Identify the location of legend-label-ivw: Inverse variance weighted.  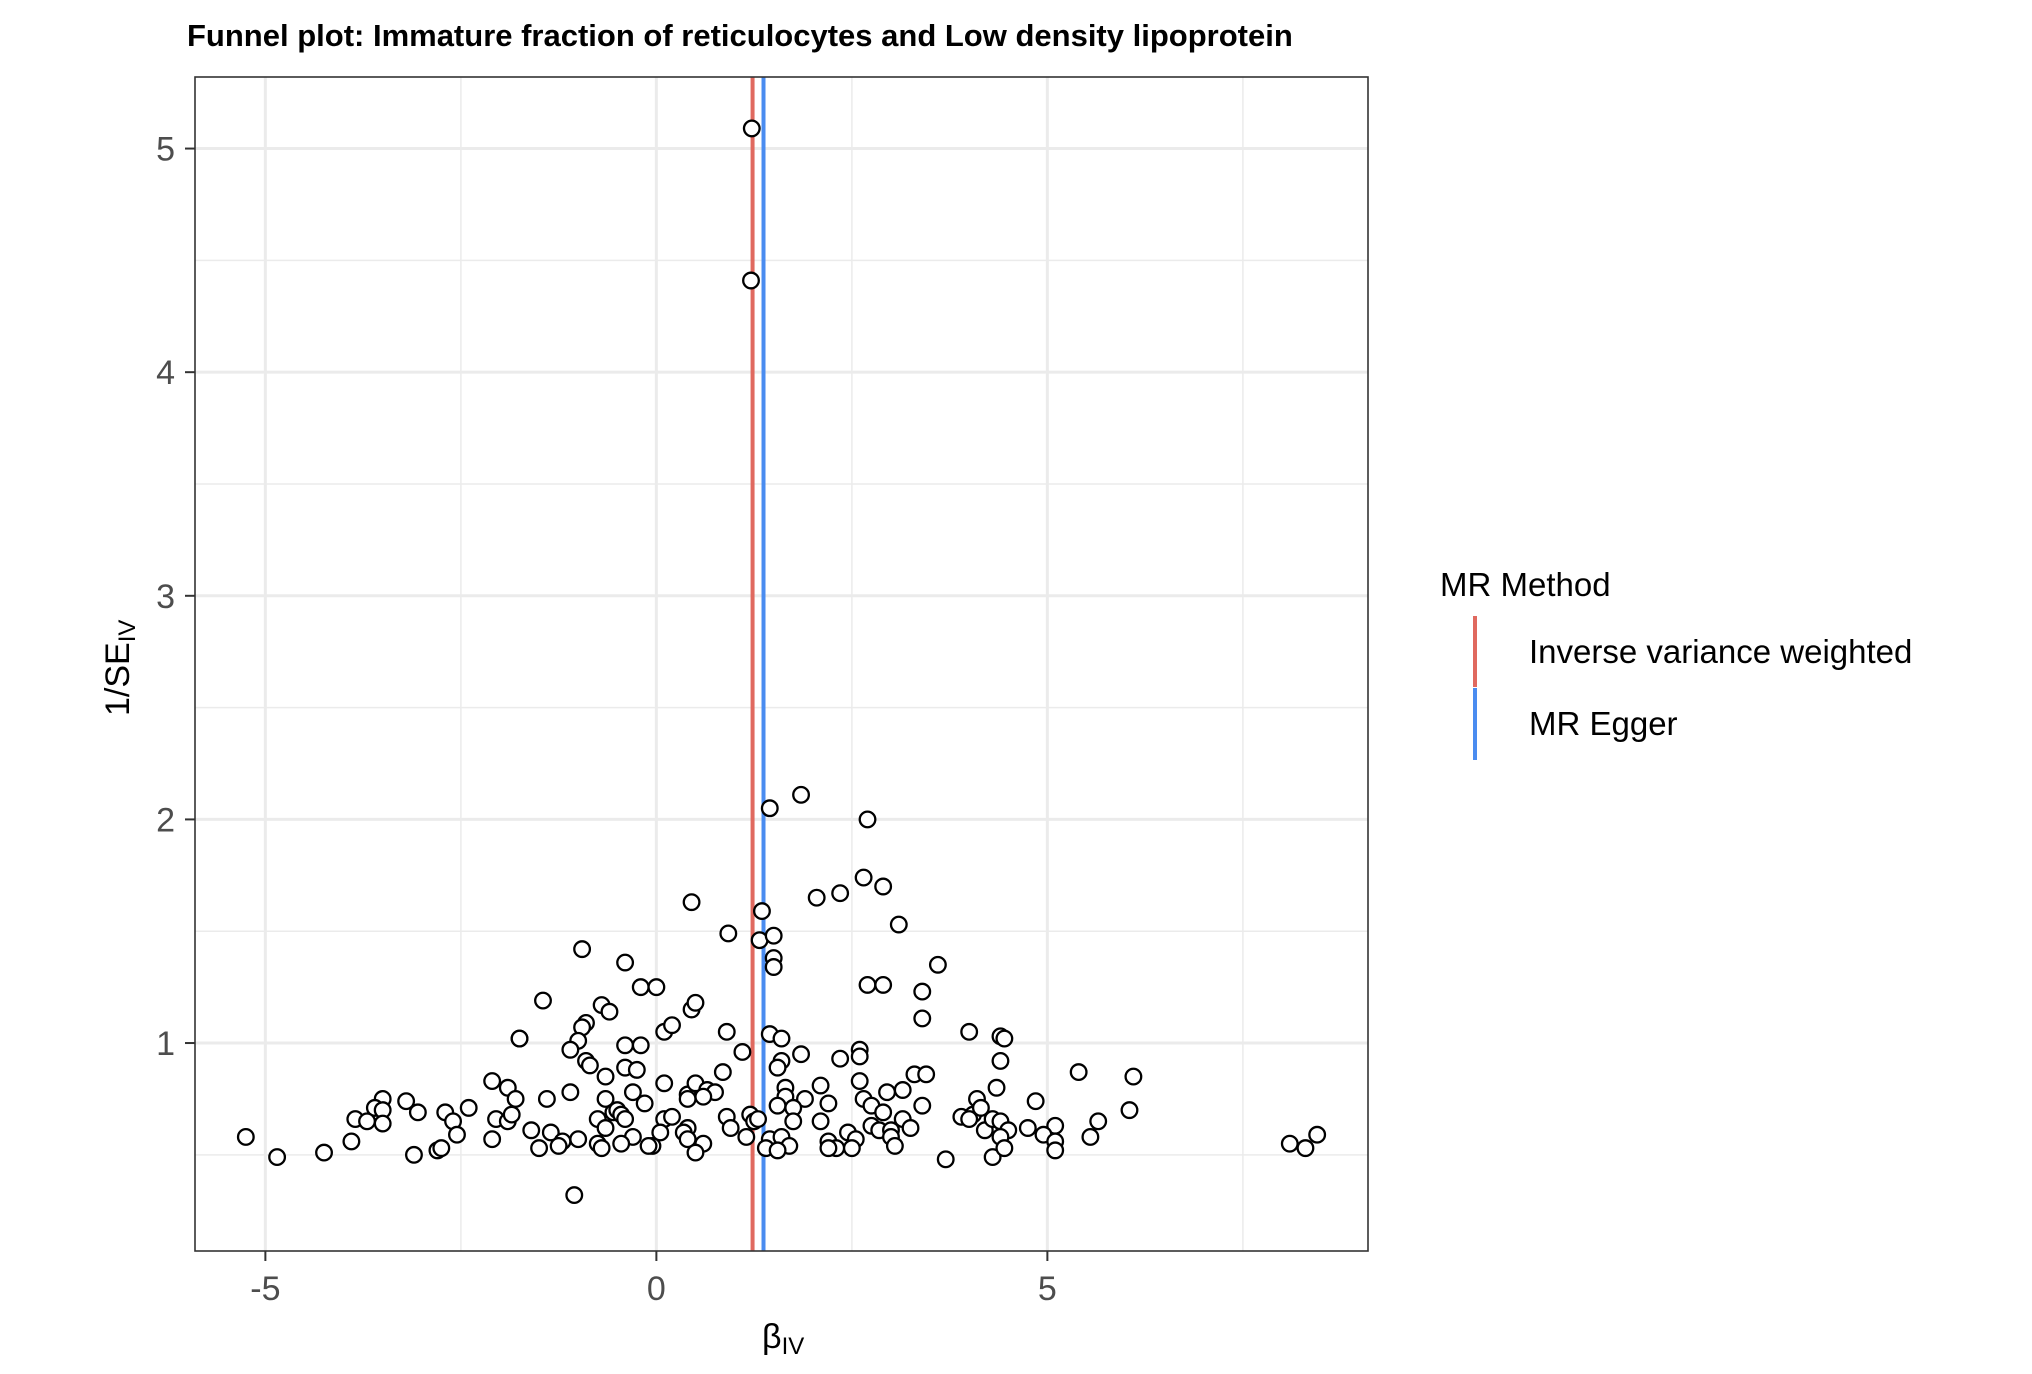
(1720, 651).